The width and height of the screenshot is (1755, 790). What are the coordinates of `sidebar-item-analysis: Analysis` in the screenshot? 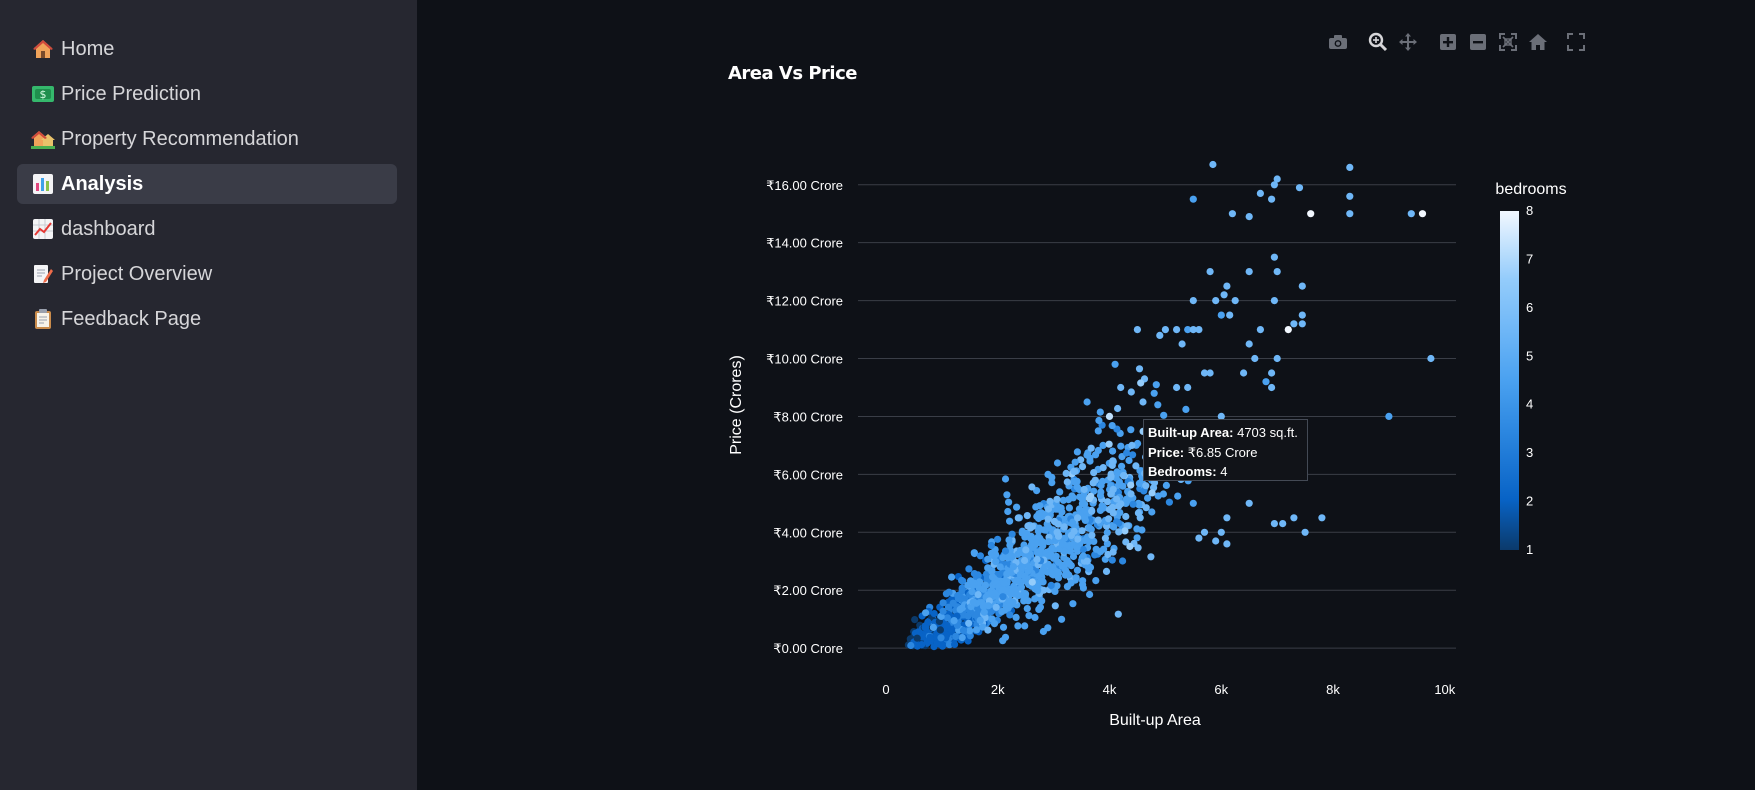 It's located at (207, 184).